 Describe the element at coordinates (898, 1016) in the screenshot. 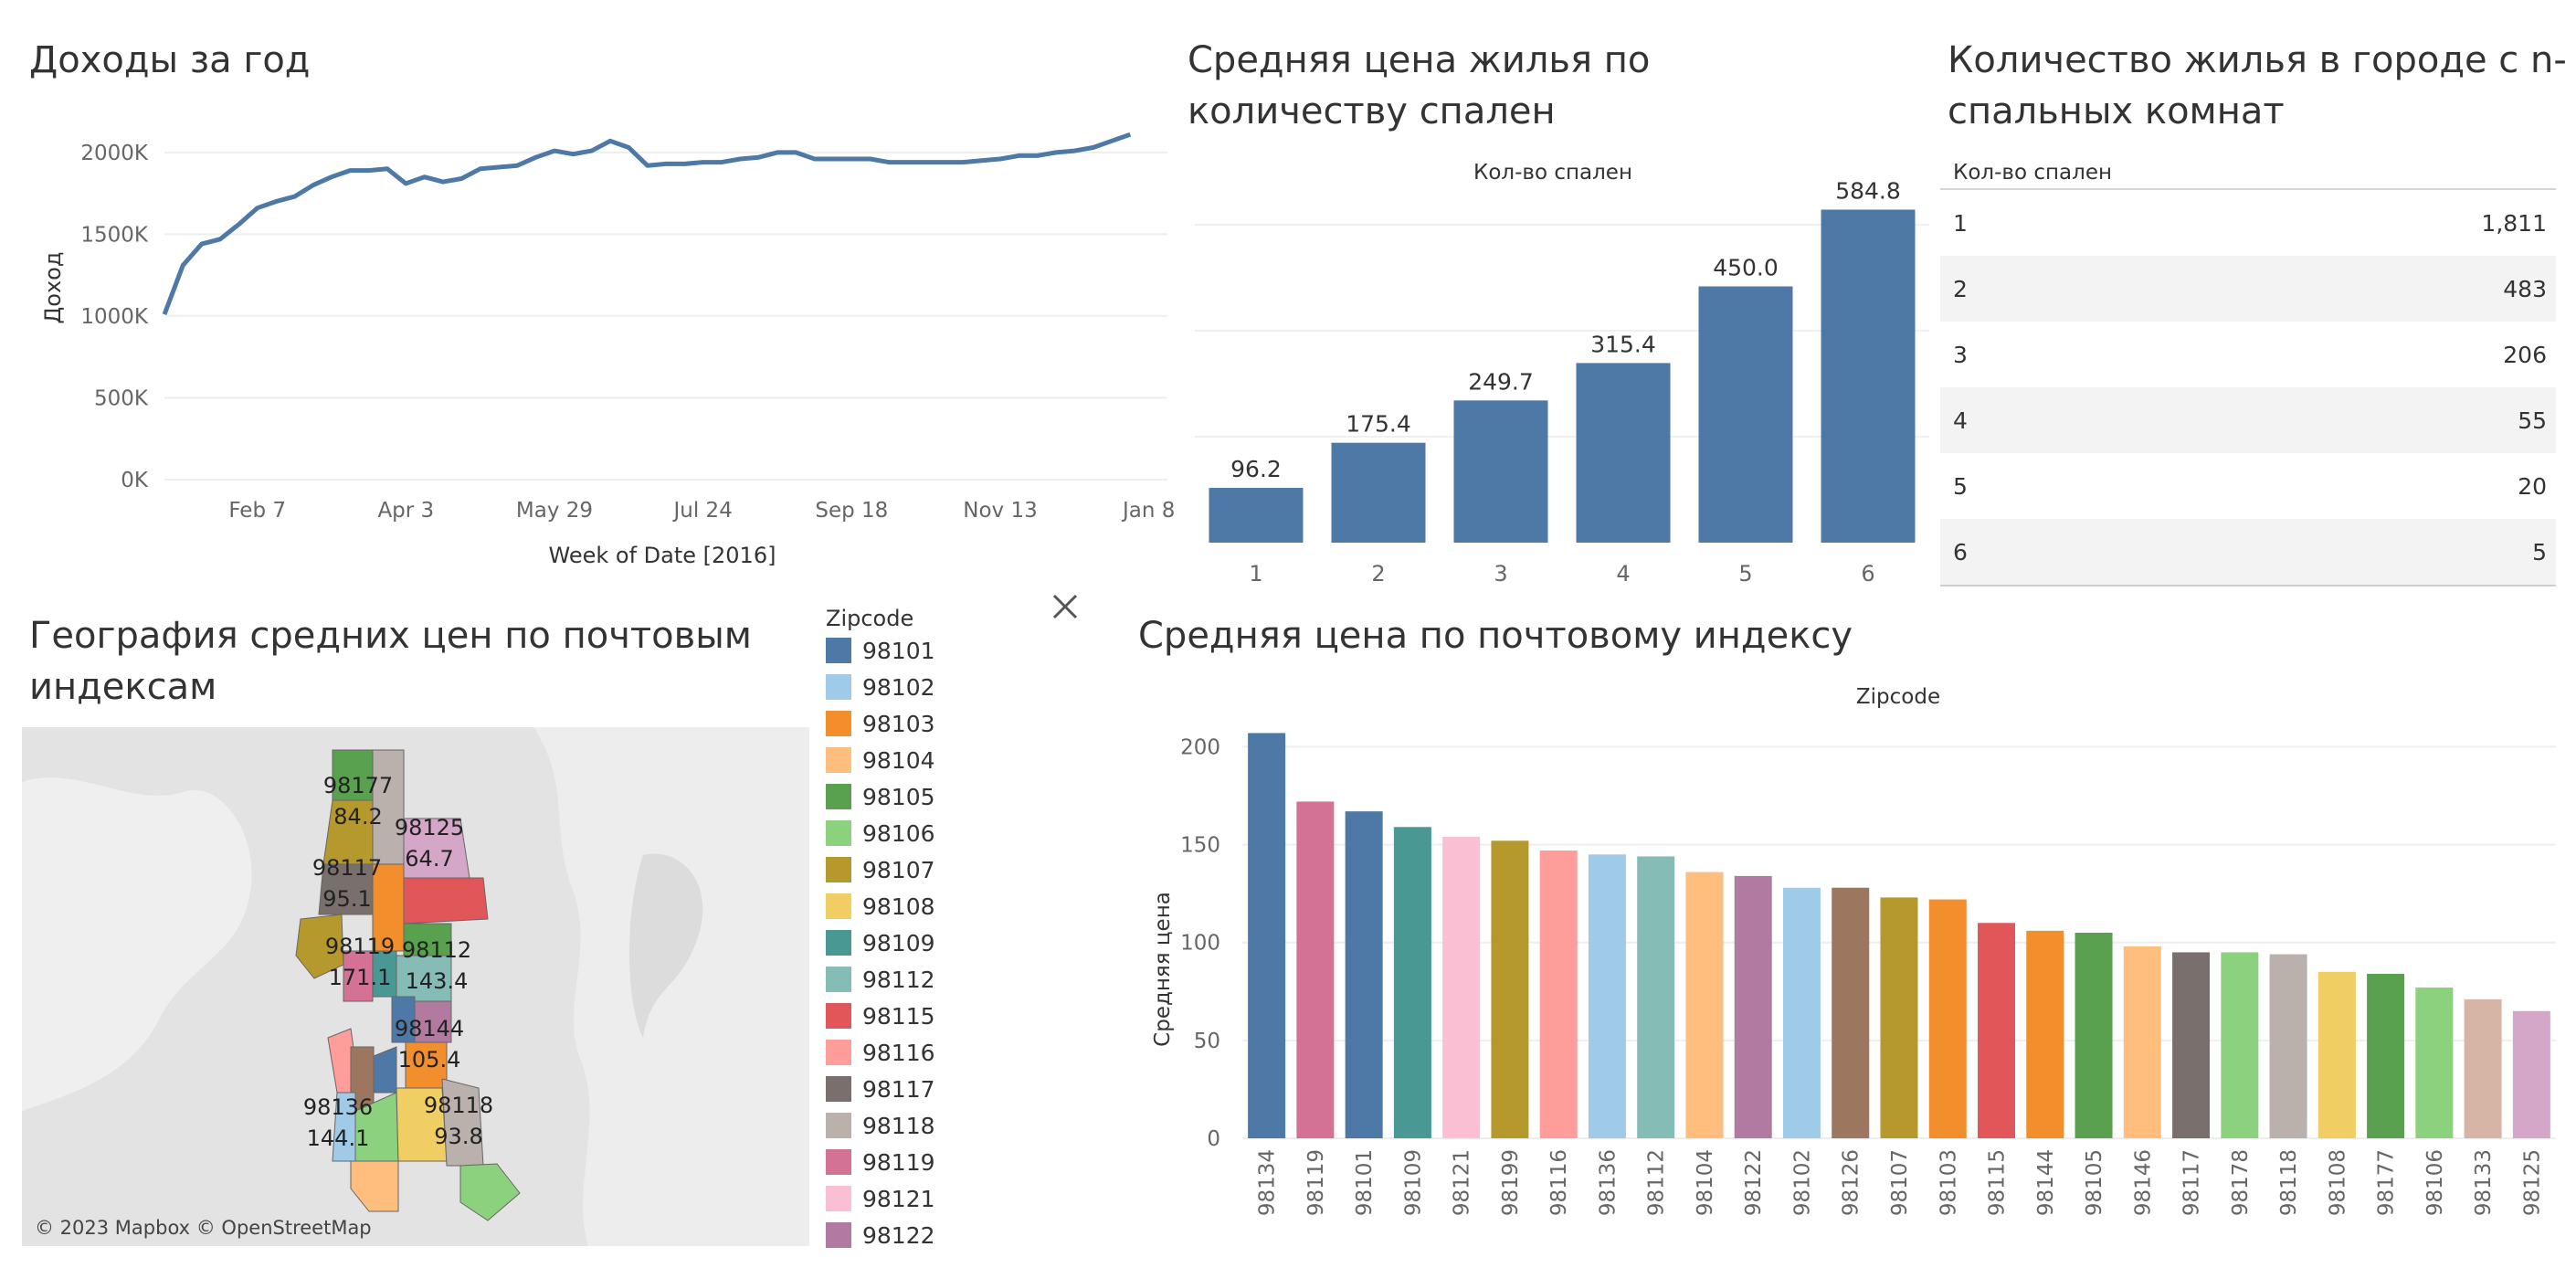

I see `legend-label: 98115` at that location.